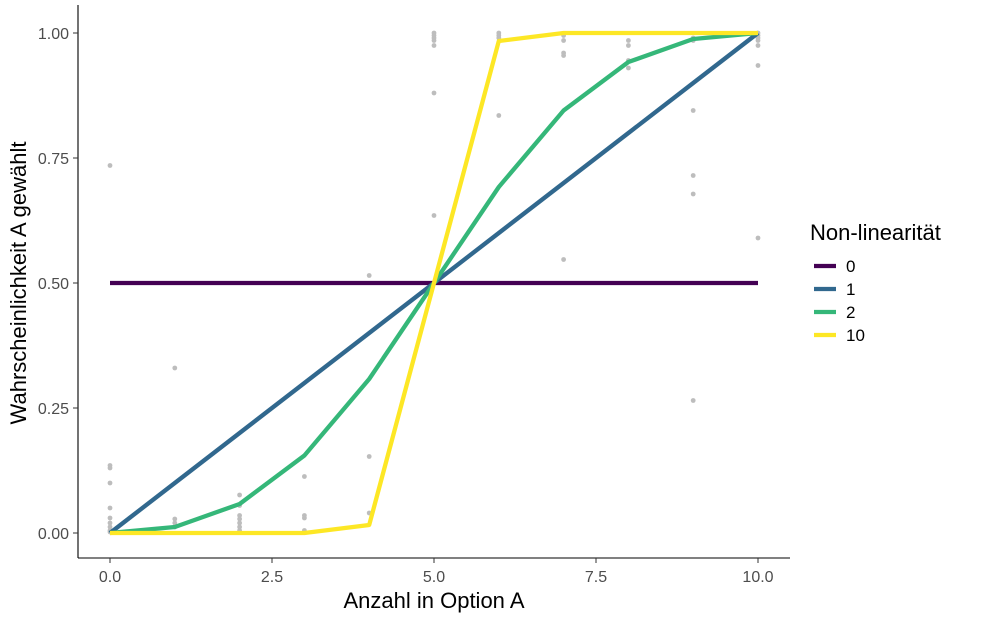  Describe the element at coordinates (110, 577) in the screenshot. I see `x-tick-label: 0.0` at that location.